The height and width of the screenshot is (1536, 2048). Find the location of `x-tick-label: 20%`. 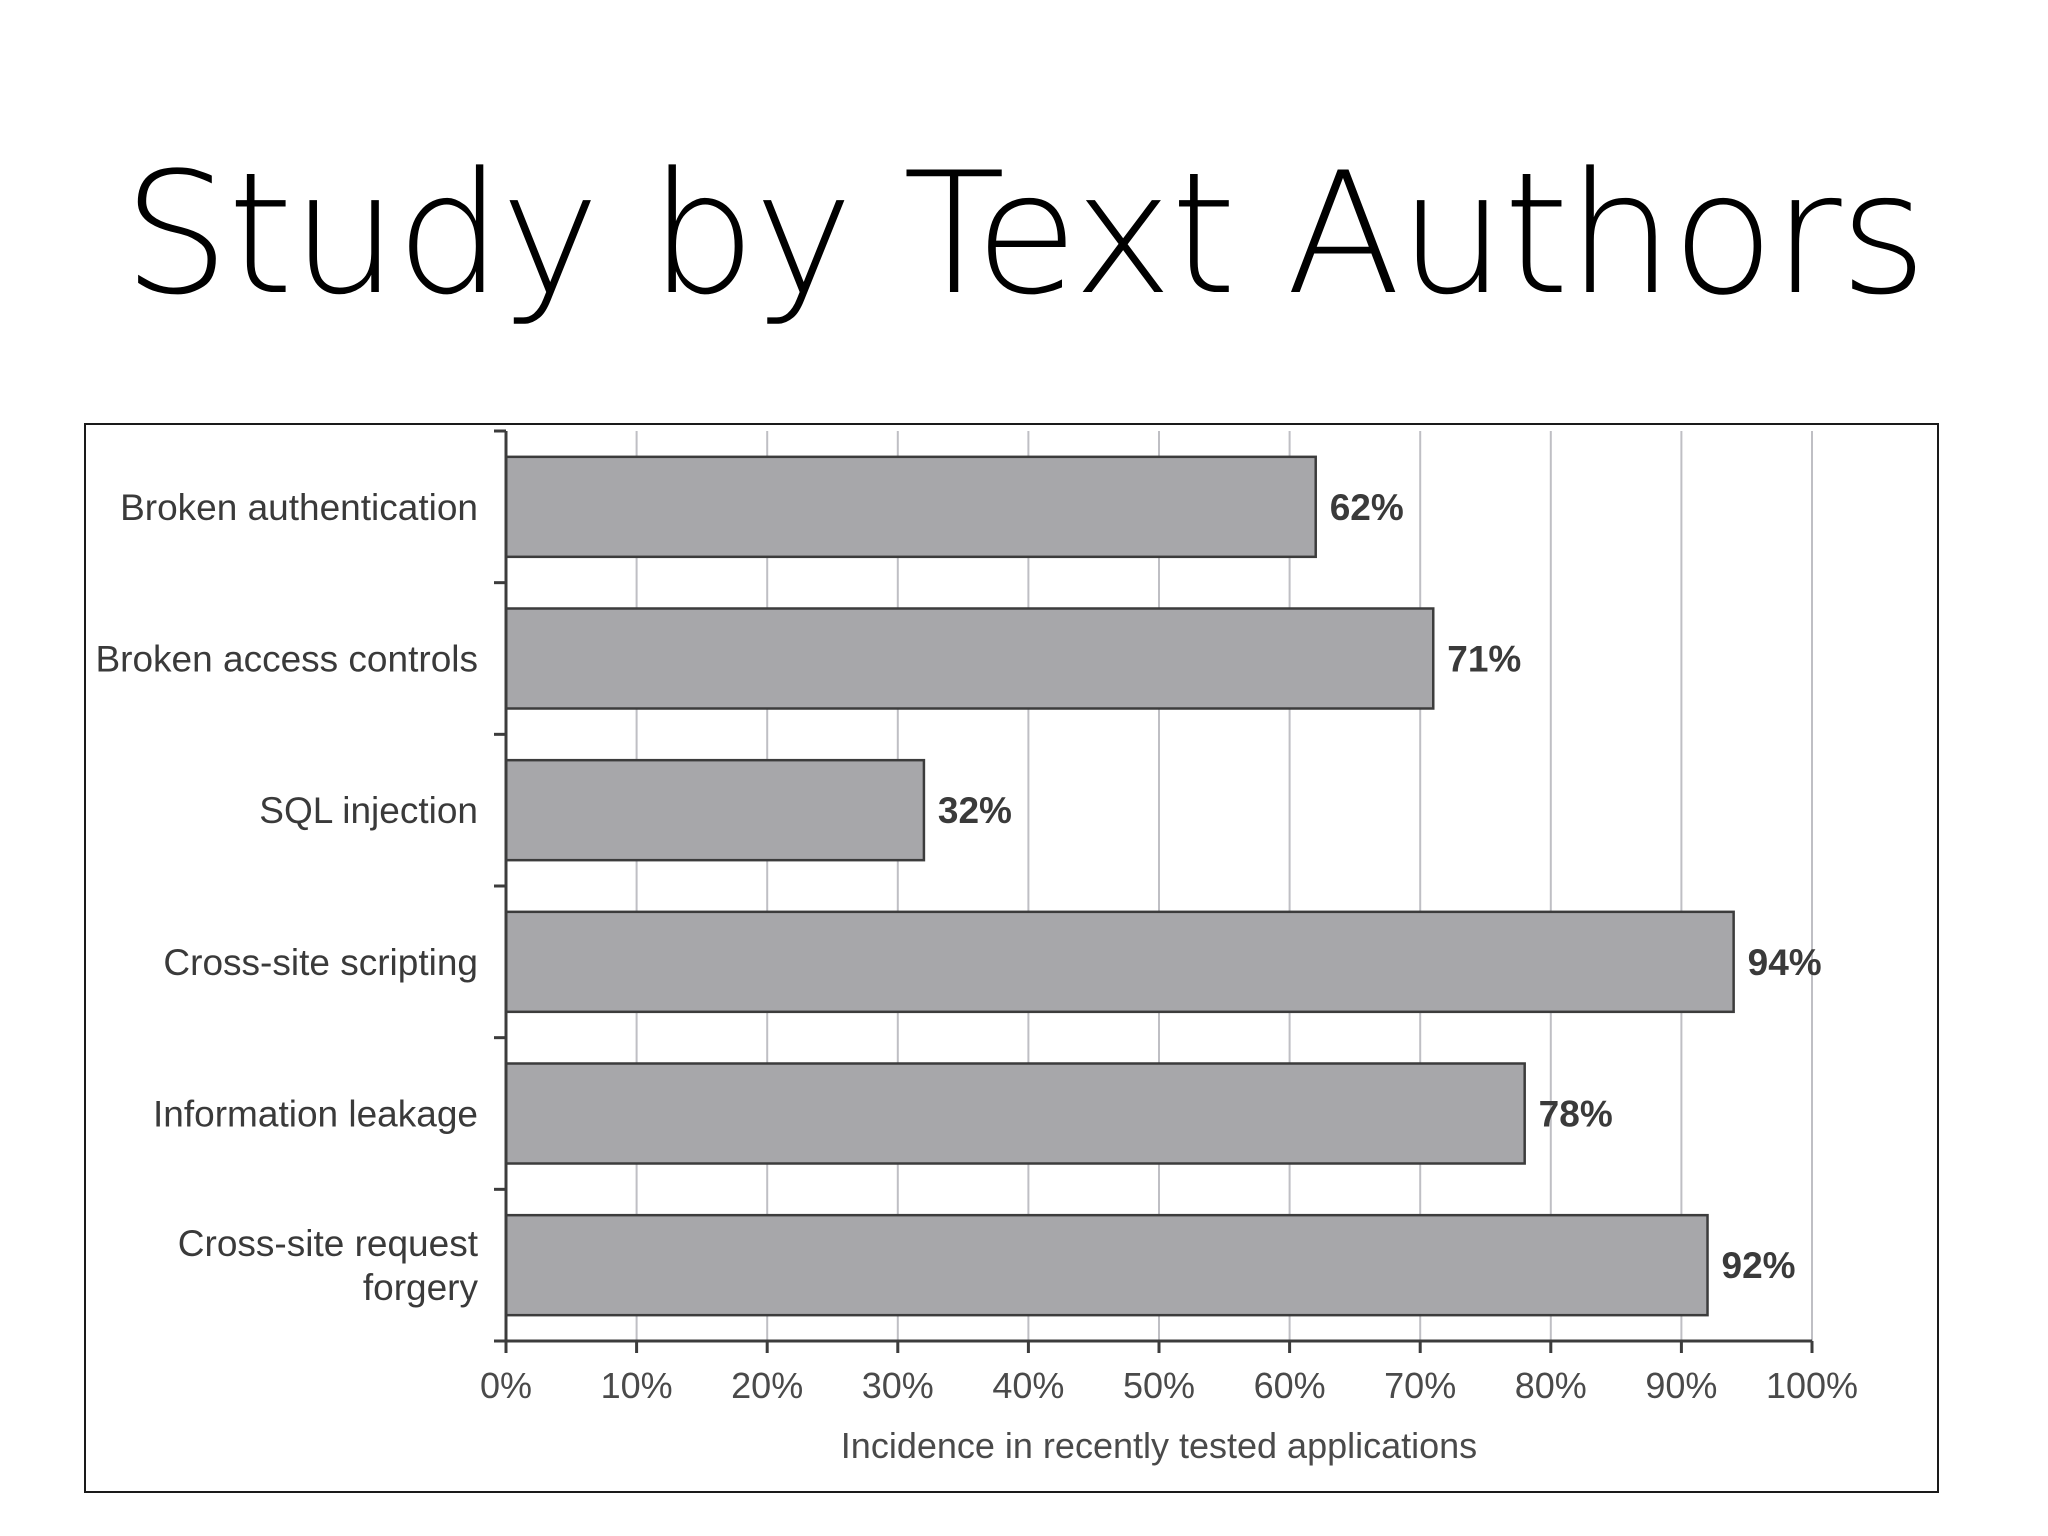

x-tick-label: 20% is located at coordinates (767, 1385).